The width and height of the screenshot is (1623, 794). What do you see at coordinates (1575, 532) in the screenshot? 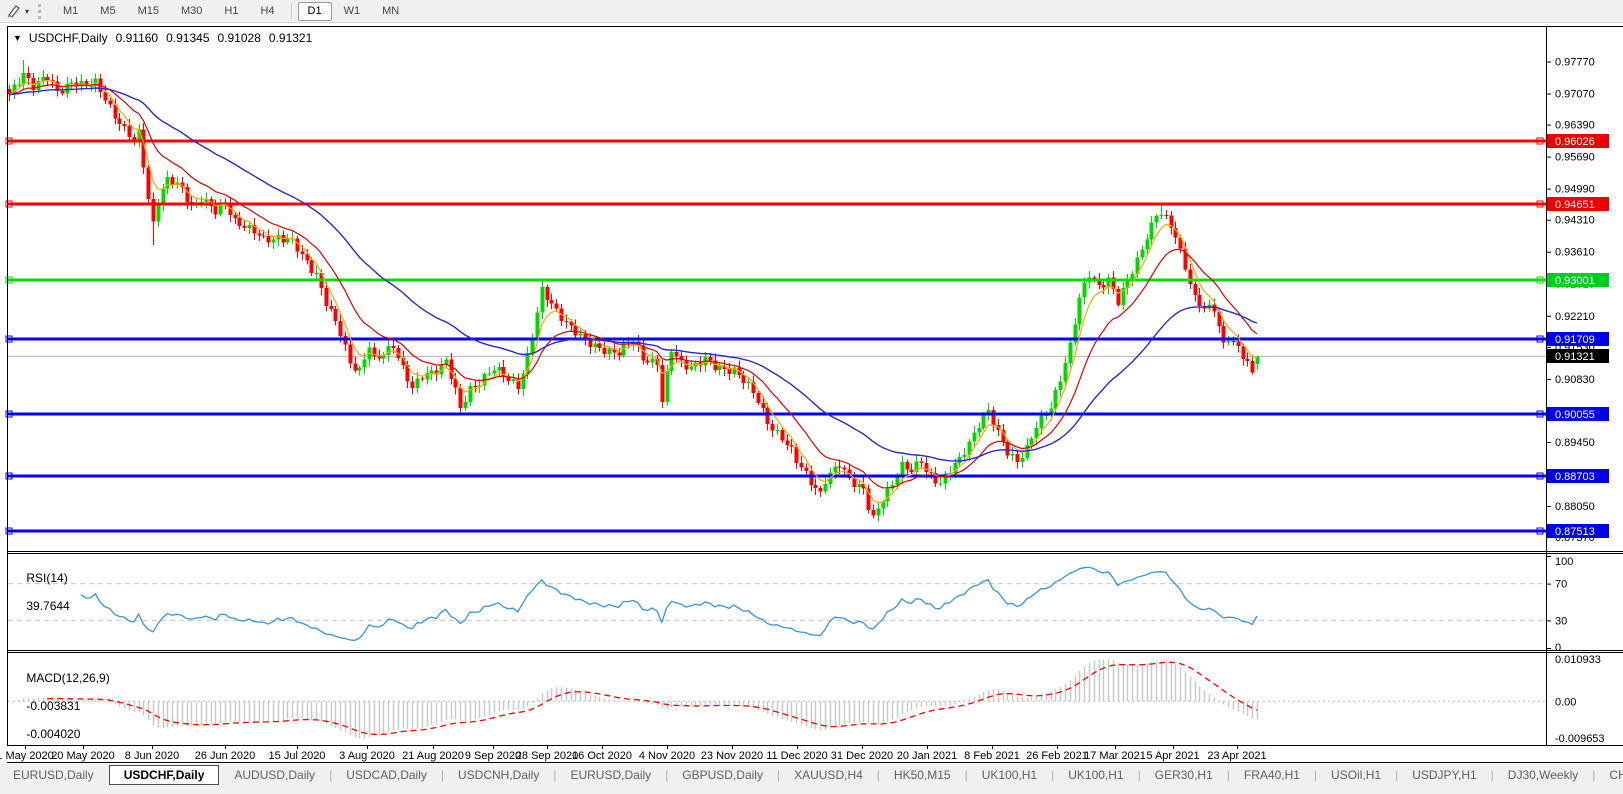
I see `svg-text: 0.87513` at bounding box center [1575, 532].